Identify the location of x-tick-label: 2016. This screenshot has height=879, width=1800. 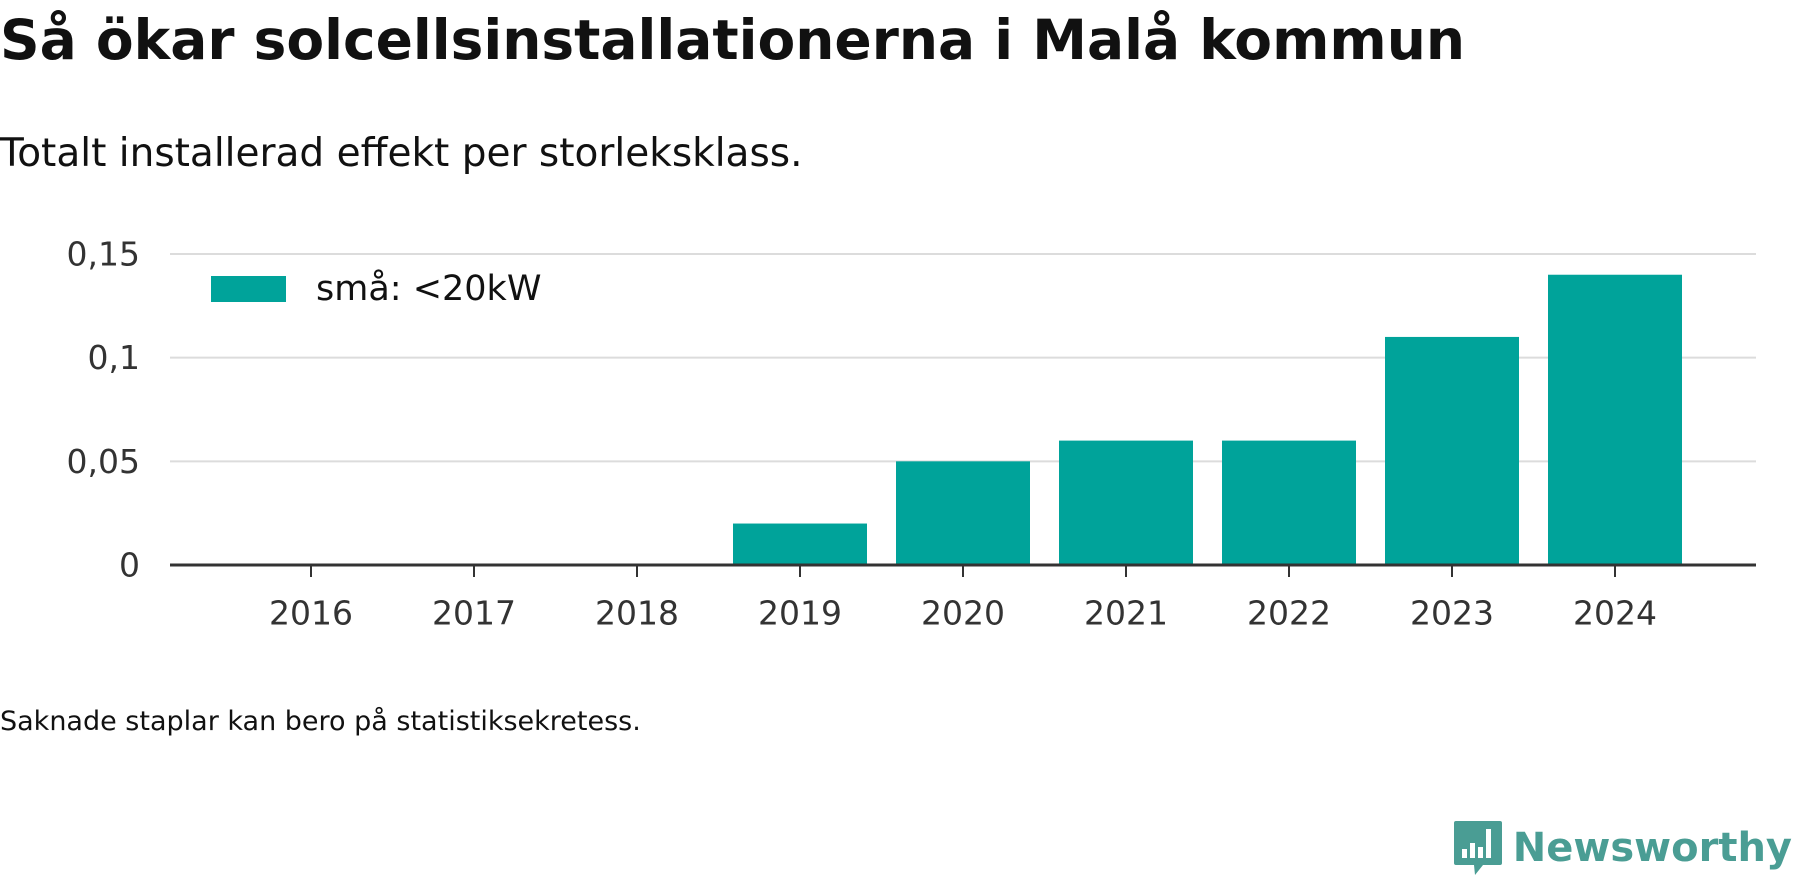
(311, 613).